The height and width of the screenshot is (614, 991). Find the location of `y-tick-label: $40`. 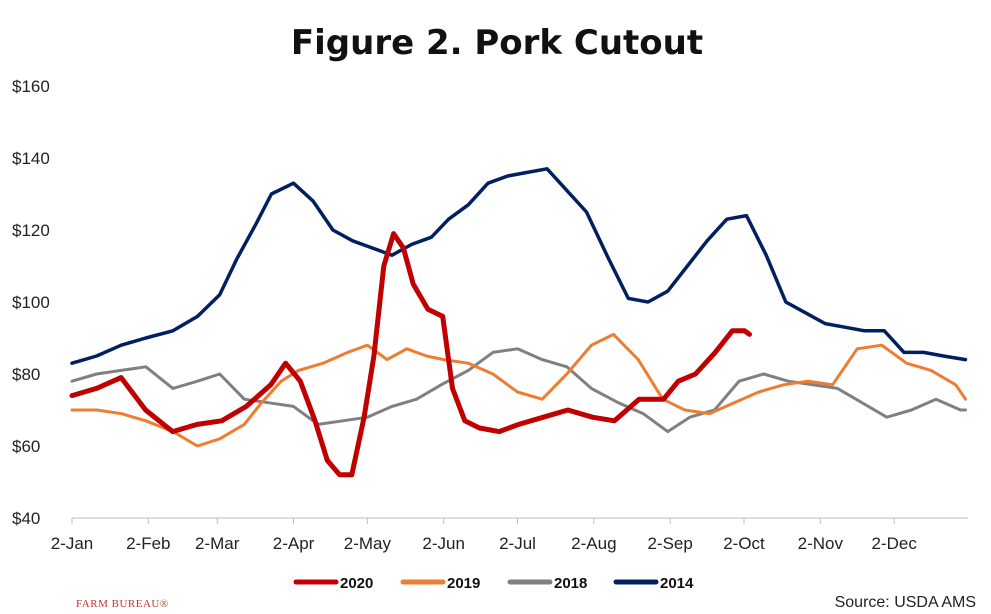

y-tick-label: $40 is located at coordinates (26, 518).